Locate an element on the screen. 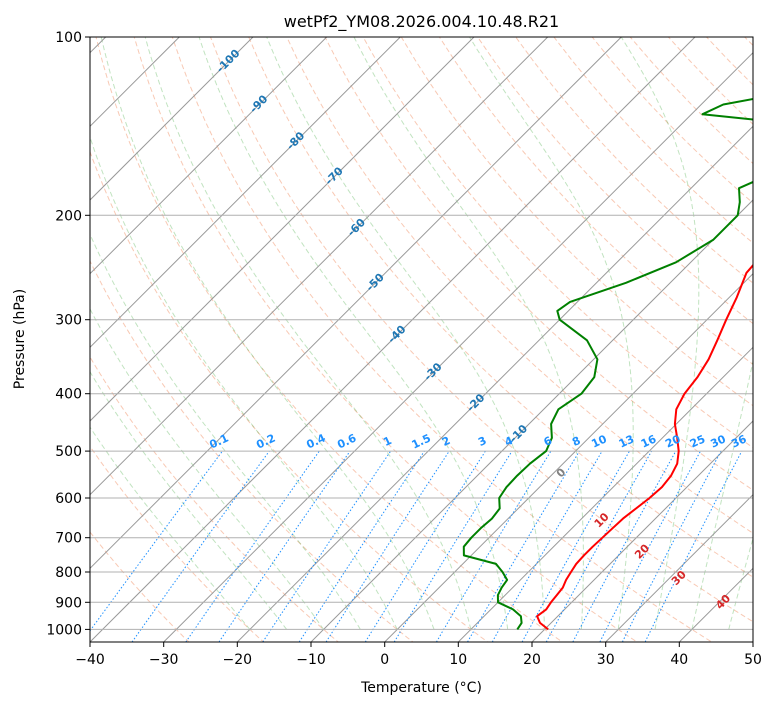 Image resolution: width=775 pixels, height=708 pixels. x-tick-label: −10 is located at coordinates (311, 660).